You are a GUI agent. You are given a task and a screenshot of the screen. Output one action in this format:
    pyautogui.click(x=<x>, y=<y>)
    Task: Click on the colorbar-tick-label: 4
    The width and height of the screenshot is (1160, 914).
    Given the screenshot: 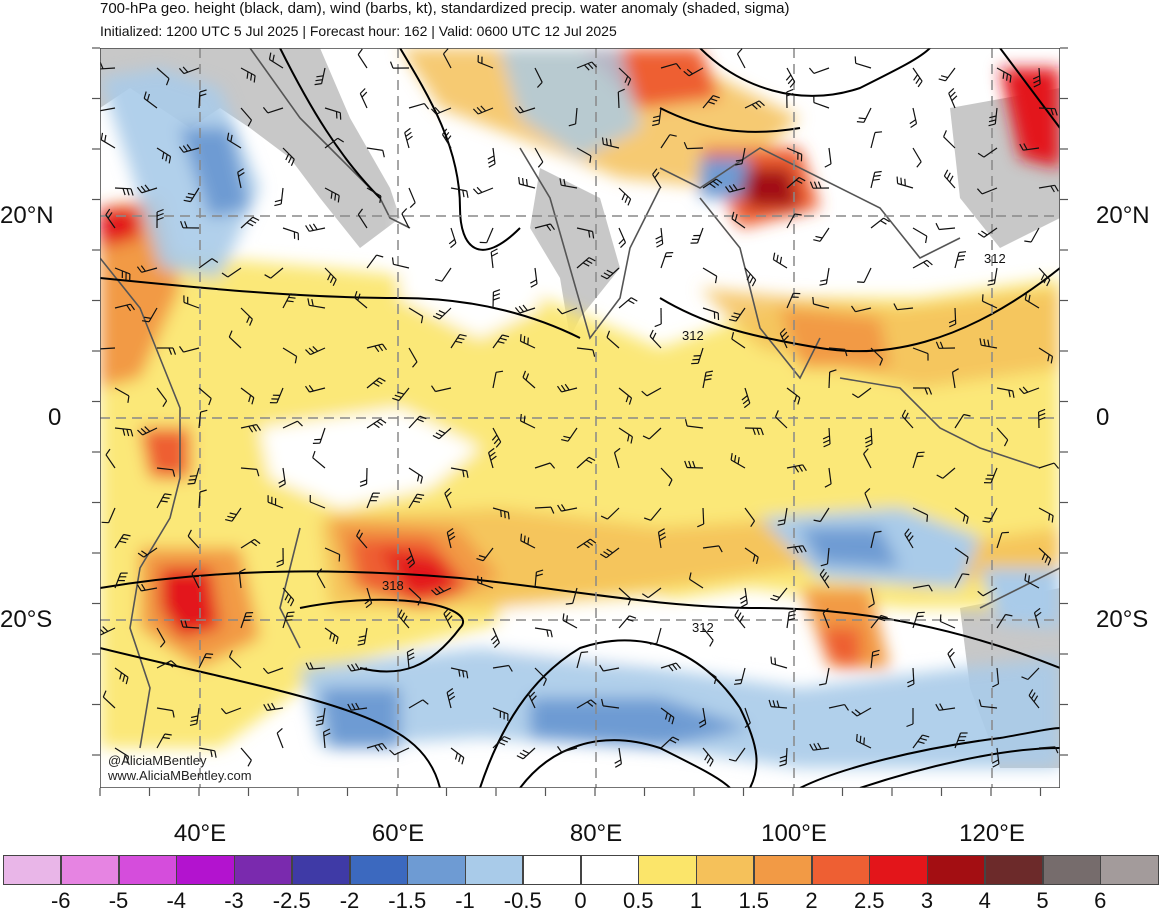 What is the action you would take?
    pyautogui.click(x=985, y=901)
    